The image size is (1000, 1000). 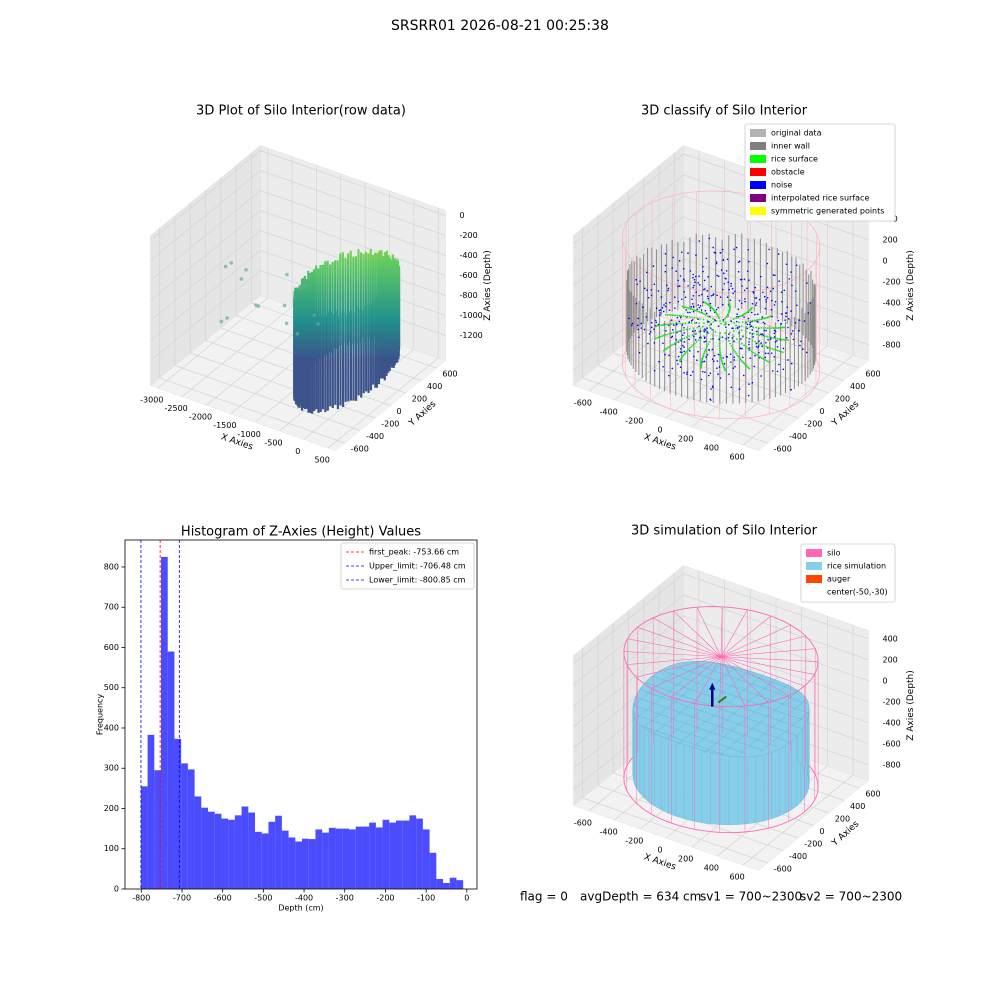 I want to click on y-tick-label: 0, so click(x=116, y=889).